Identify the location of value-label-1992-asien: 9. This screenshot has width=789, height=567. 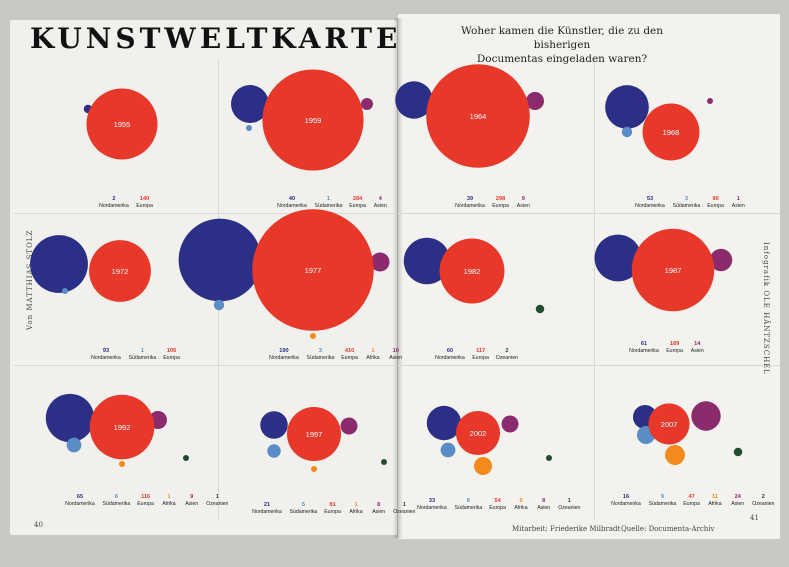
(191, 497).